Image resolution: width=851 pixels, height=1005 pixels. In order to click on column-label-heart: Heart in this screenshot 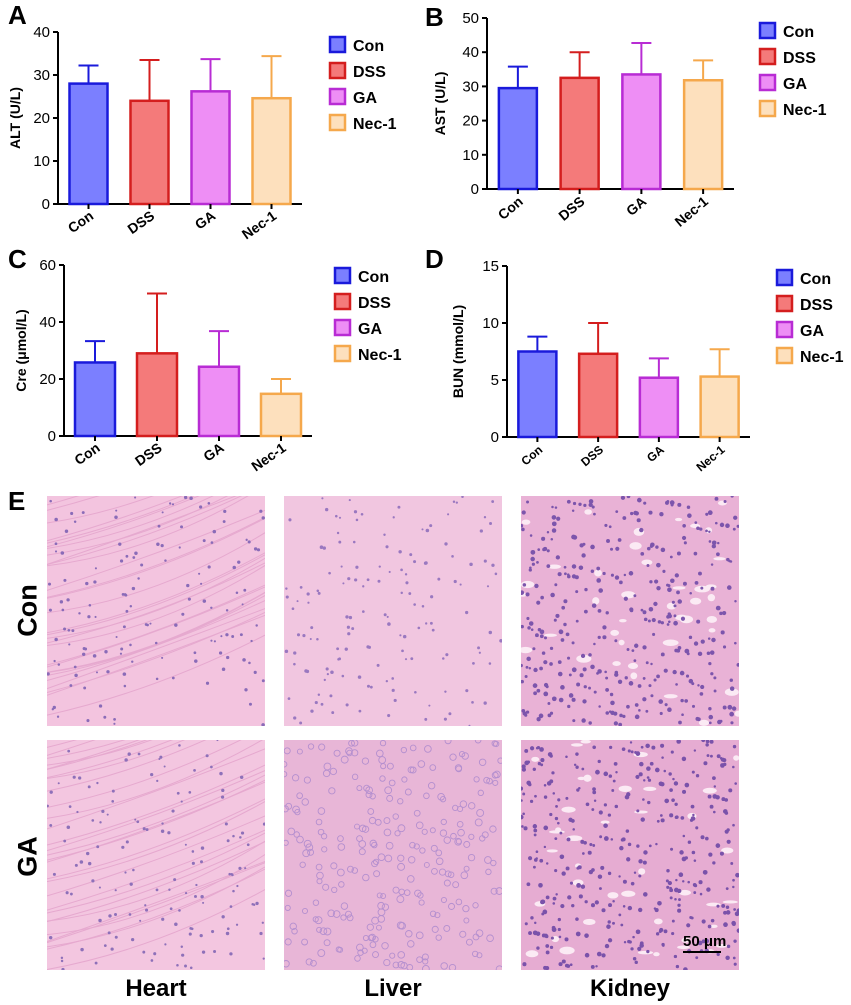, I will do `click(156, 988)`.